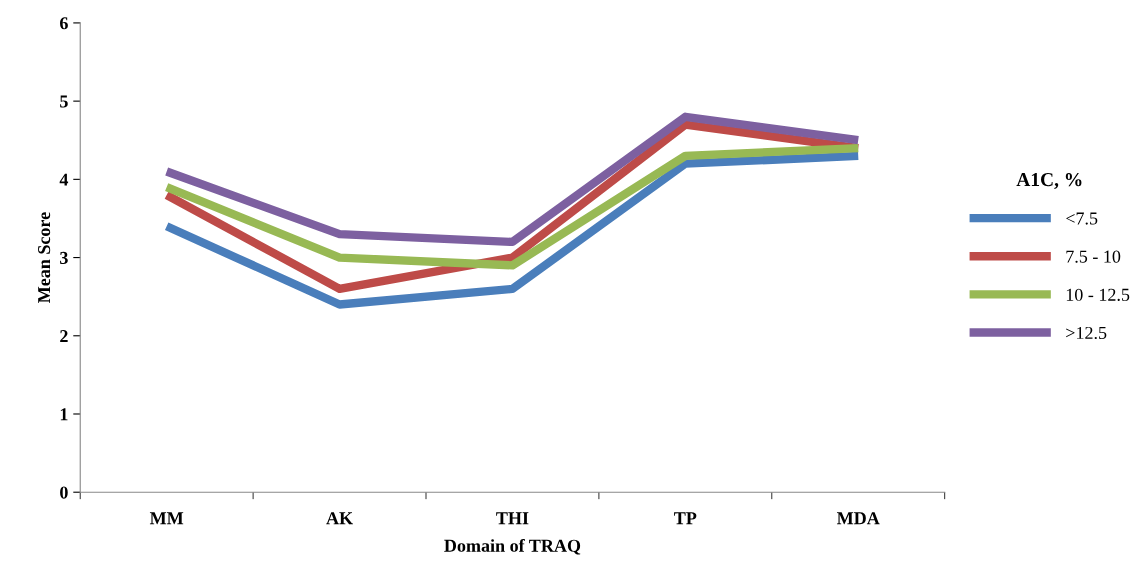  Describe the element at coordinates (339, 518) in the screenshot. I see `x-tick-label: AK` at that location.